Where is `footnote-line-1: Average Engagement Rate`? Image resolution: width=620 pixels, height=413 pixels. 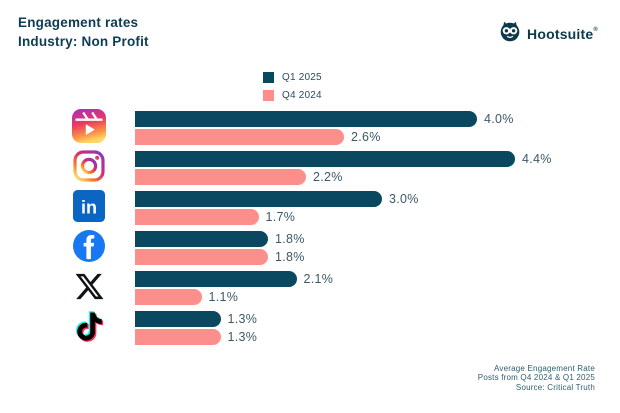
footnote-line-1: Average Engagement Rate is located at coordinates (544, 368).